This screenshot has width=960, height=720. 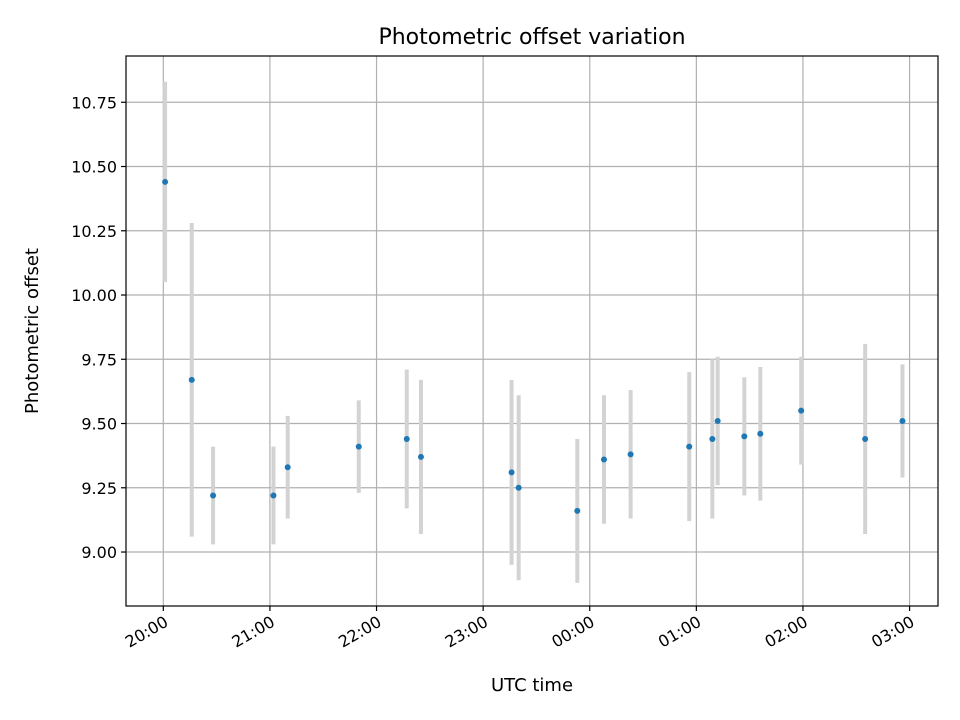 What do you see at coordinates (98, 327) in the screenshot?
I see `y-axis-ticks: 9.00 9.25 9.50 9.75 10.00 10.25 10.50 10.75` at bounding box center [98, 327].